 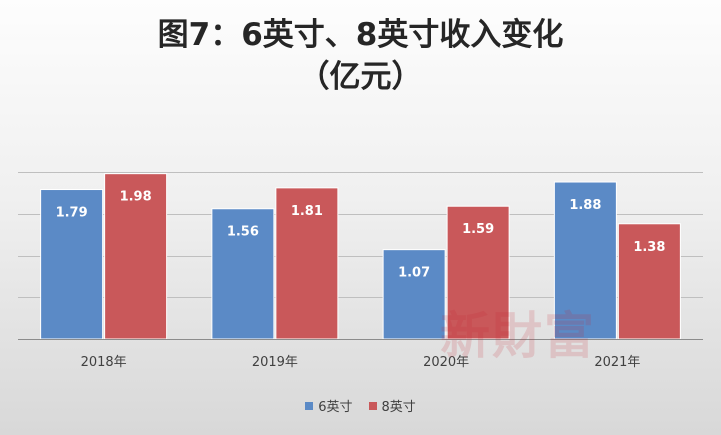 What do you see at coordinates (414, 273) in the screenshot?
I see `data-label: 1.07` at bounding box center [414, 273].